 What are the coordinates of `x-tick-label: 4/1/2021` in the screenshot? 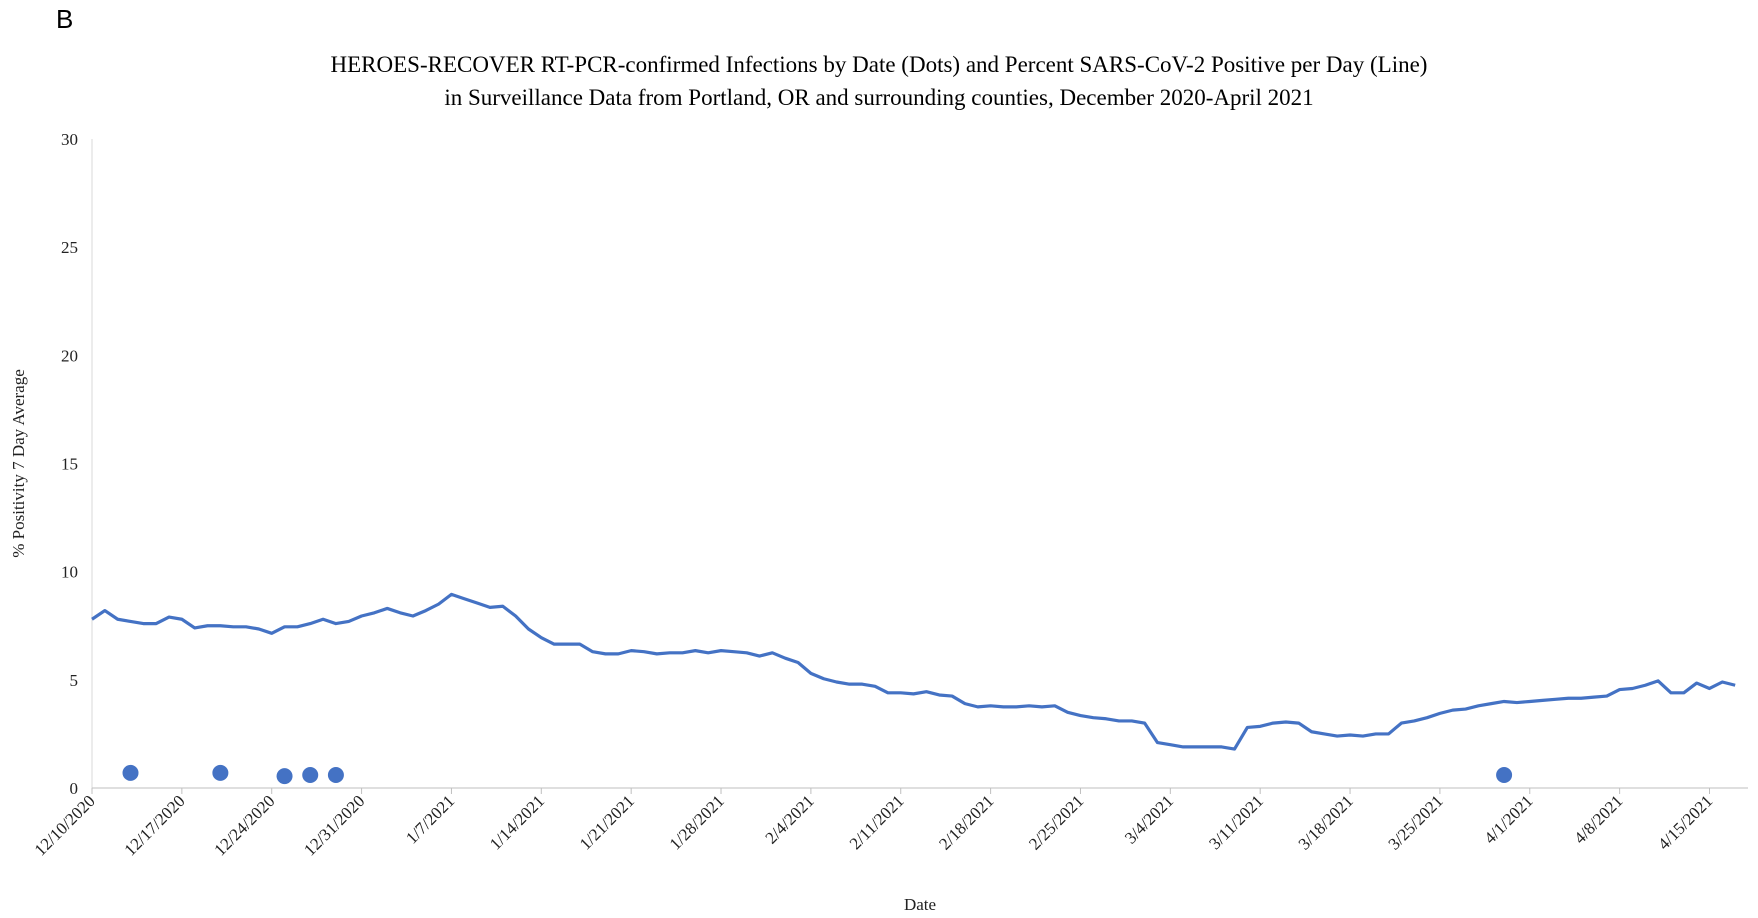 It's located at (1508, 819).